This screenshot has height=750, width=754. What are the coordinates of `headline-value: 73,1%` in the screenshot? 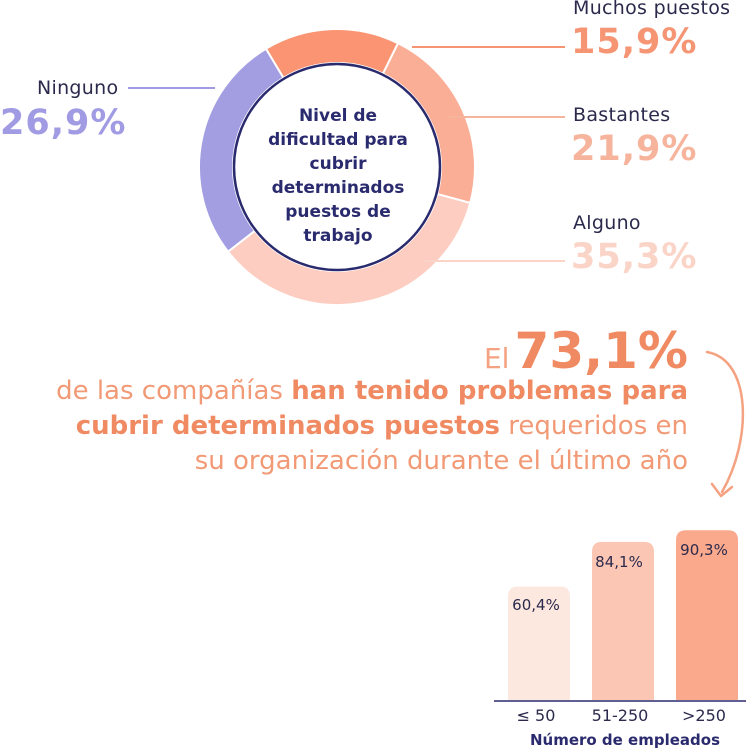 It's located at (601, 351).